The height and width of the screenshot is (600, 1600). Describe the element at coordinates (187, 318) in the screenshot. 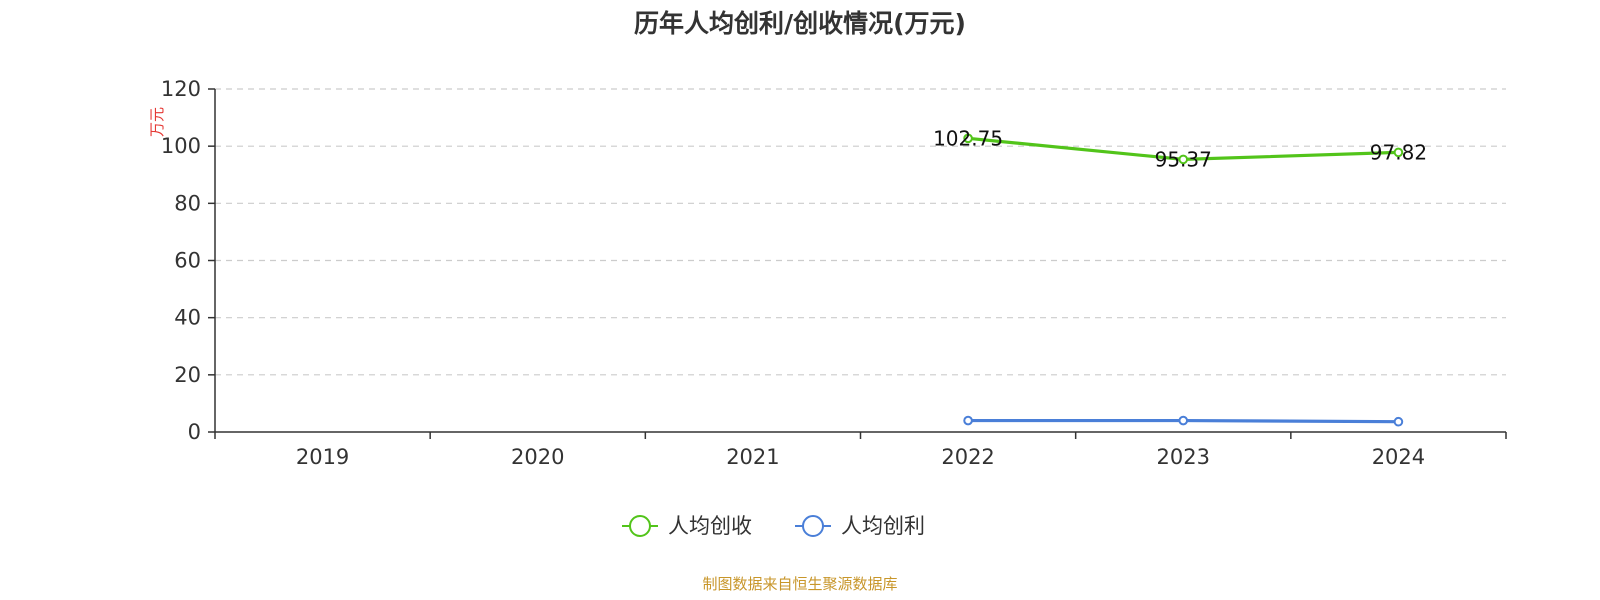

I see `y-tick-label: 40` at that location.